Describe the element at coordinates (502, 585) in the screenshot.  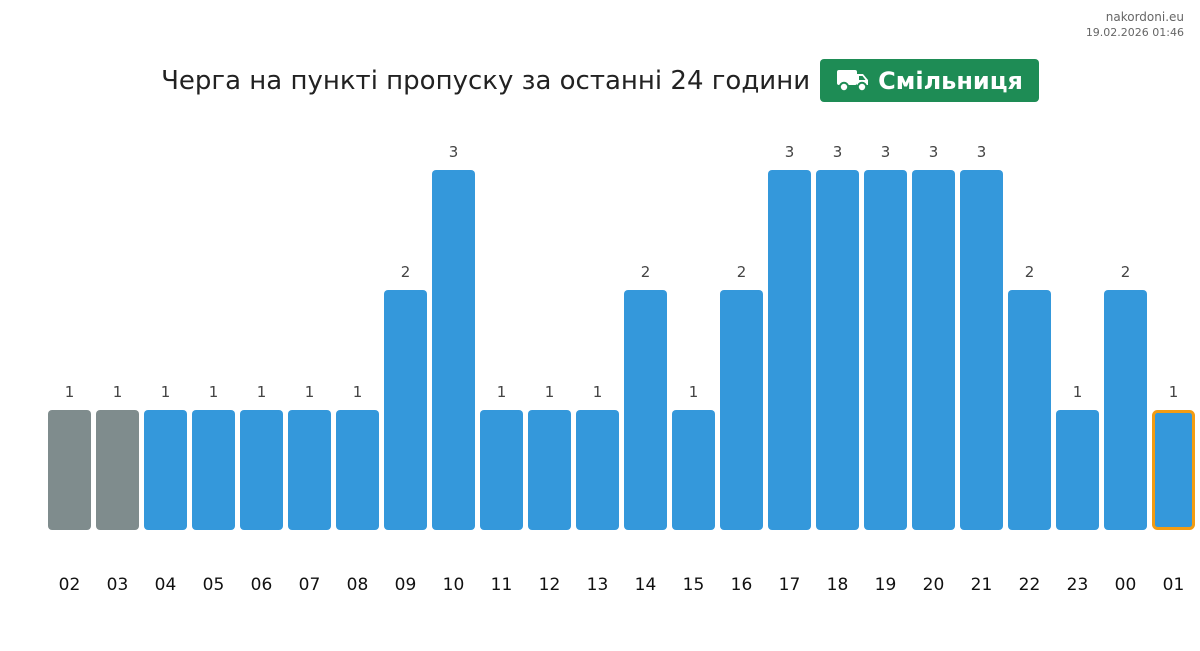
I see `category-label-11: 11` at that location.